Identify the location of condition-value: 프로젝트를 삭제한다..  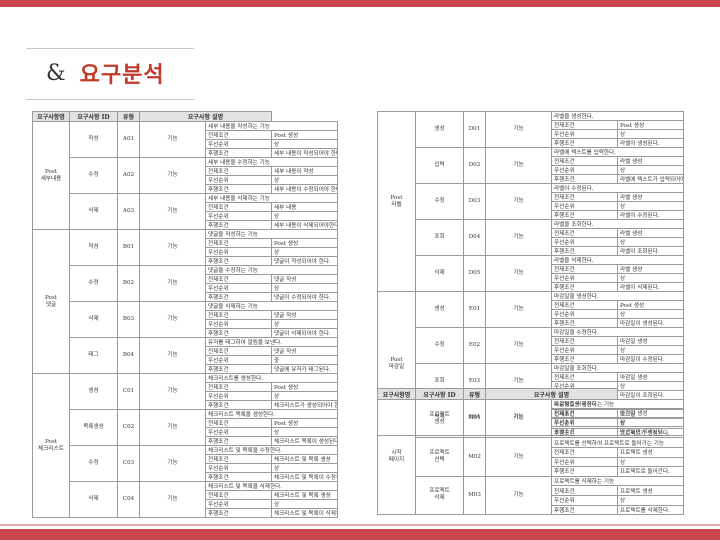
(650, 510).